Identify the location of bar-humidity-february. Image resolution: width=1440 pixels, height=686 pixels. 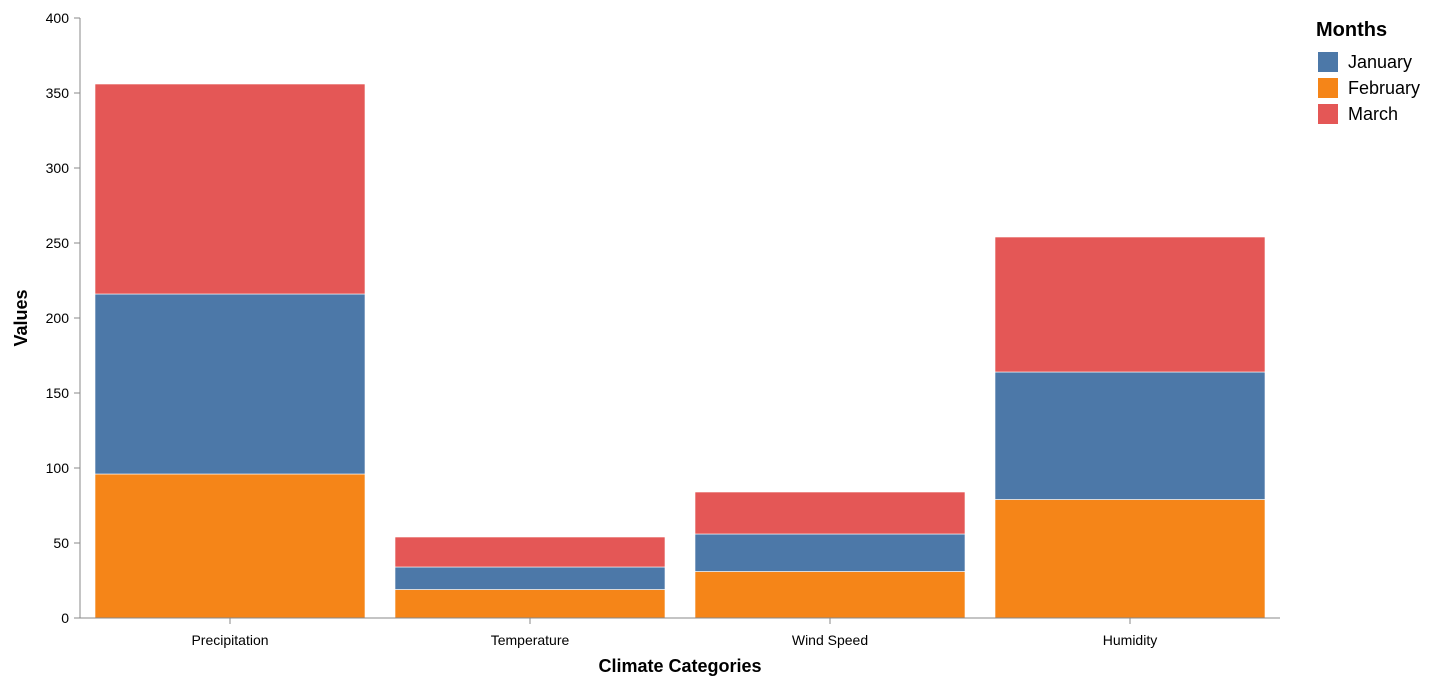
(1130, 559).